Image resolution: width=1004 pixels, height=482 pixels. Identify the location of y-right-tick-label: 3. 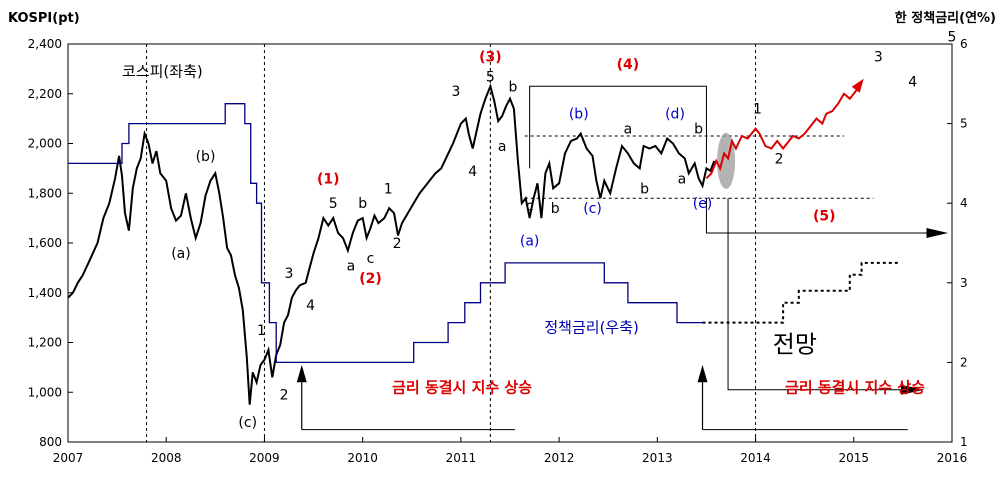
(964, 283).